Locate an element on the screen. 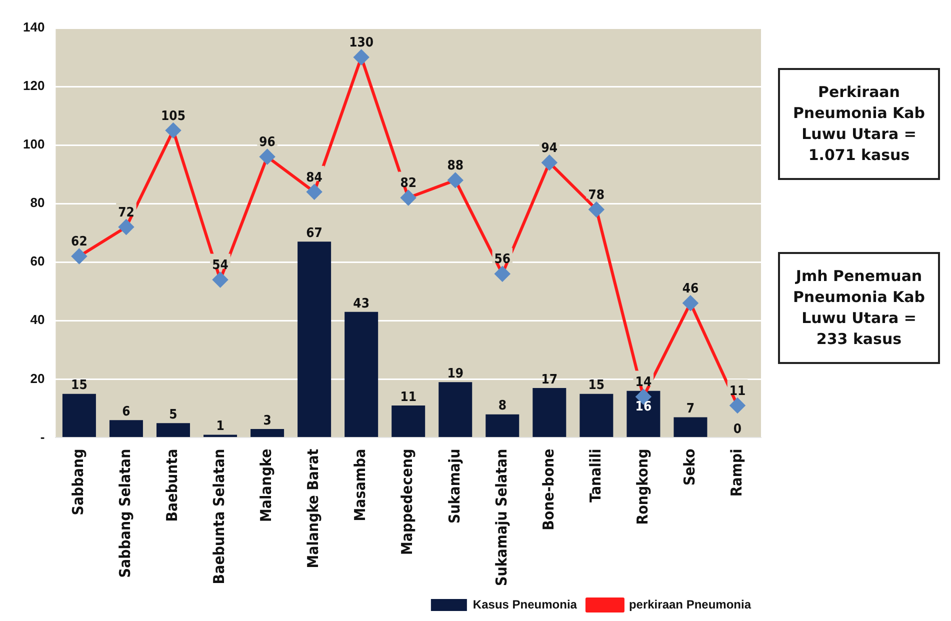 The width and height of the screenshot is (951, 621). y-tick-label: 60 is located at coordinates (37, 261).